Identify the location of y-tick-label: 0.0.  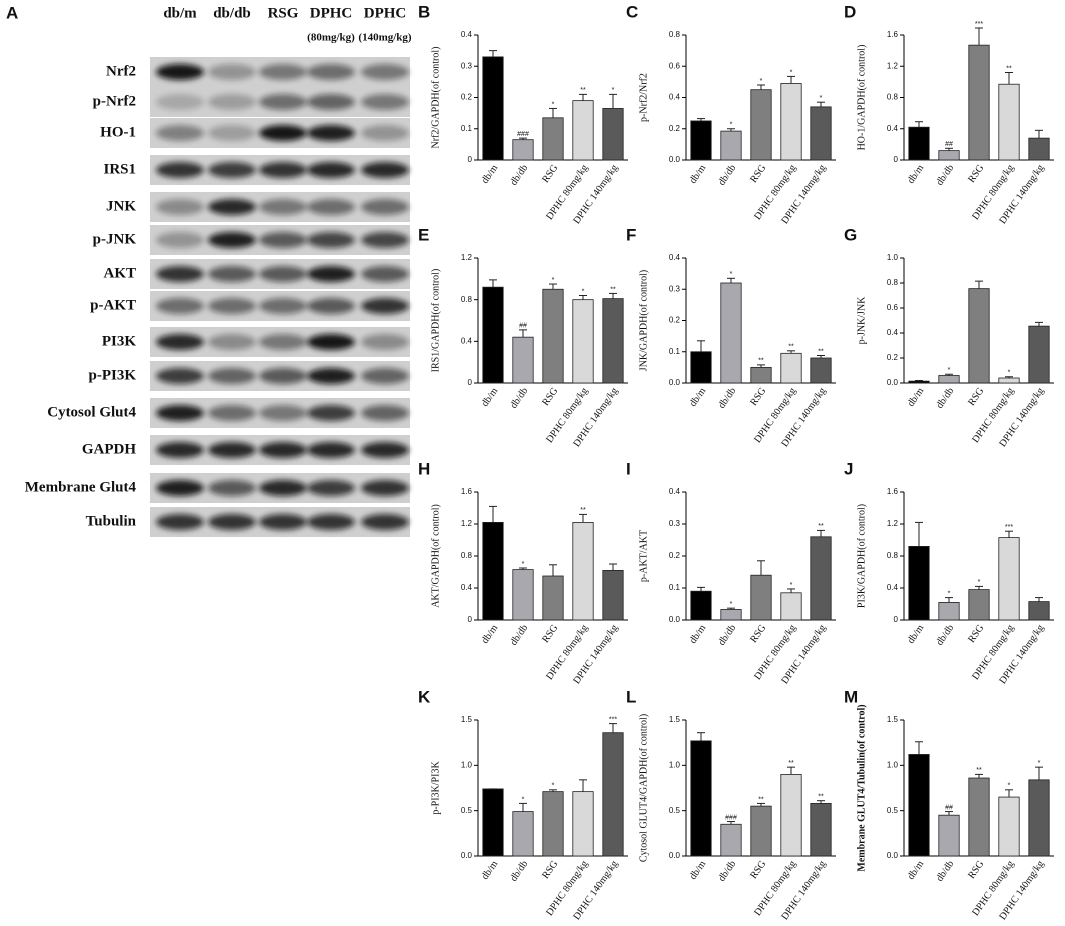
(675, 855).